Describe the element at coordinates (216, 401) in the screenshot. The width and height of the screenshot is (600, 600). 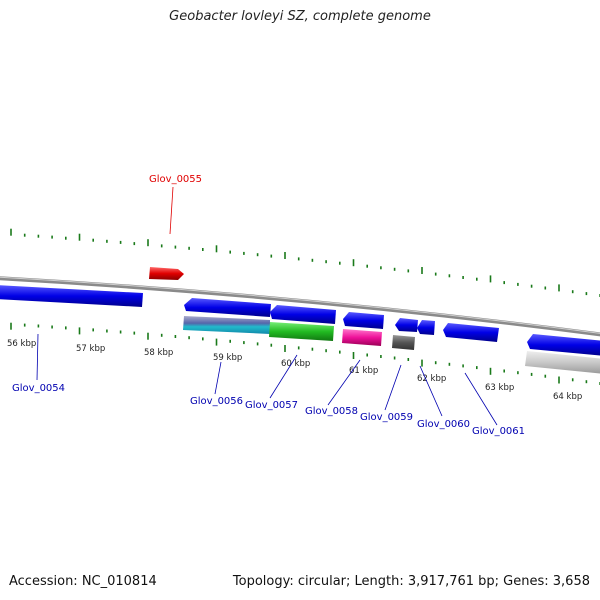
I see `gene-label-glov-0056: Glov_0056` at that location.